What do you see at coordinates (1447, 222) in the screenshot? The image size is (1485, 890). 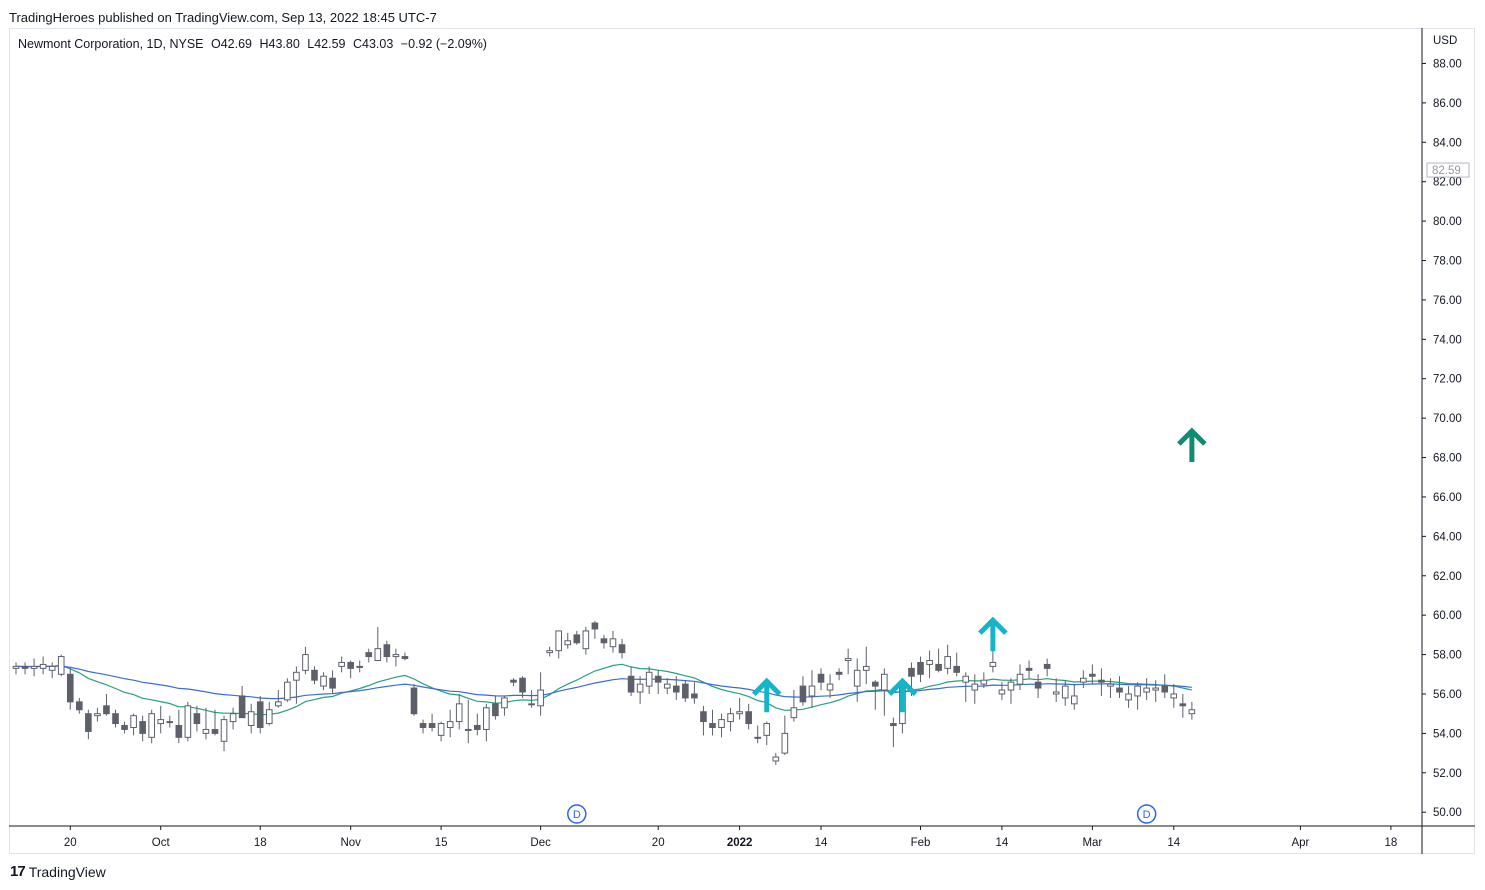 I see `price-tick-label: 80.00` at bounding box center [1447, 222].